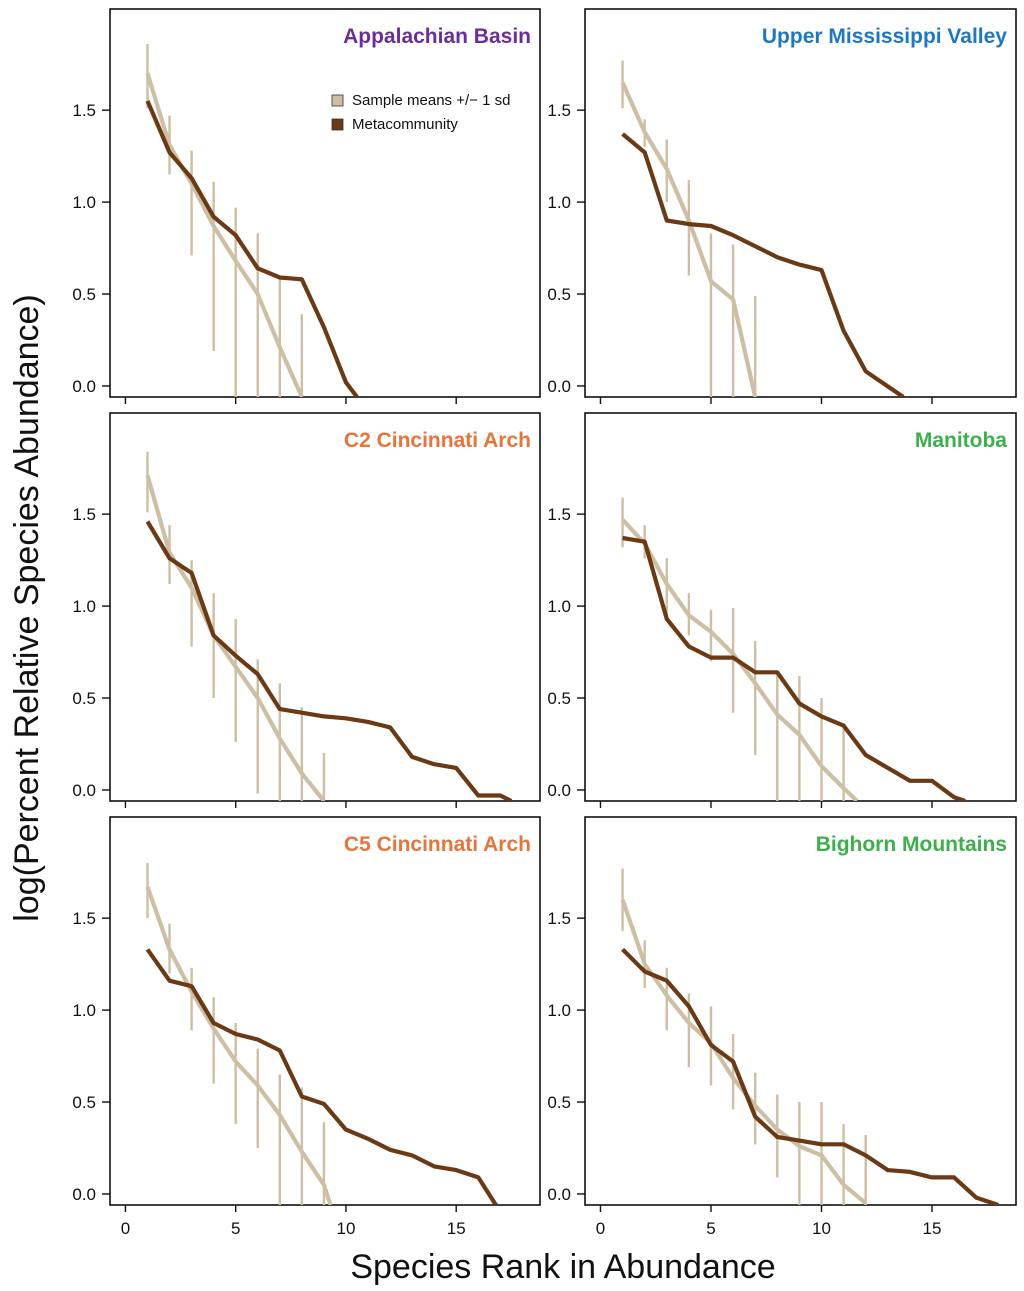 Image resolution: width=1024 pixels, height=1291 pixels. What do you see at coordinates (337, 100) in the screenshot?
I see `legend-swatch-sample` at bounding box center [337, 100].